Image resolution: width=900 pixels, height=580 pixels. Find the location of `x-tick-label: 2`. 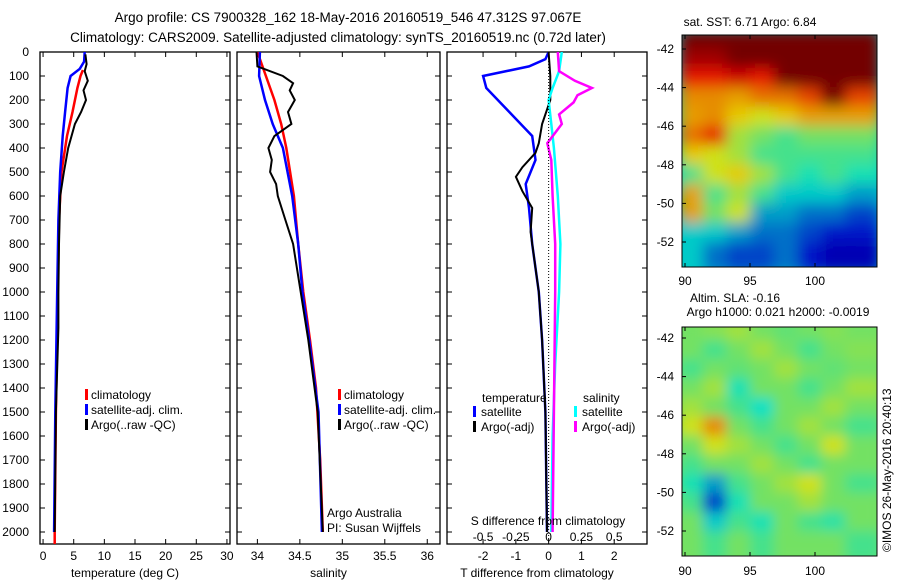

x-tick-label: 2 is located at coordinates (614, 556).